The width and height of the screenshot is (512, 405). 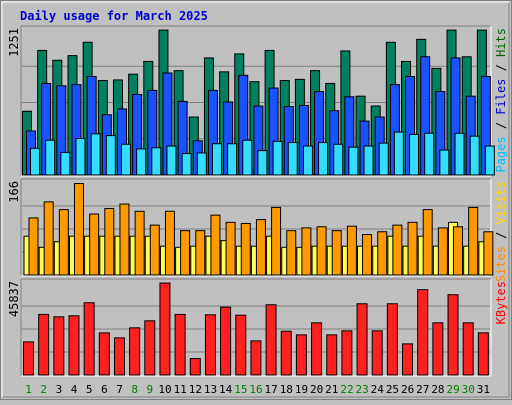 I want to click on day-label: 1, so click(x=28, y=389).